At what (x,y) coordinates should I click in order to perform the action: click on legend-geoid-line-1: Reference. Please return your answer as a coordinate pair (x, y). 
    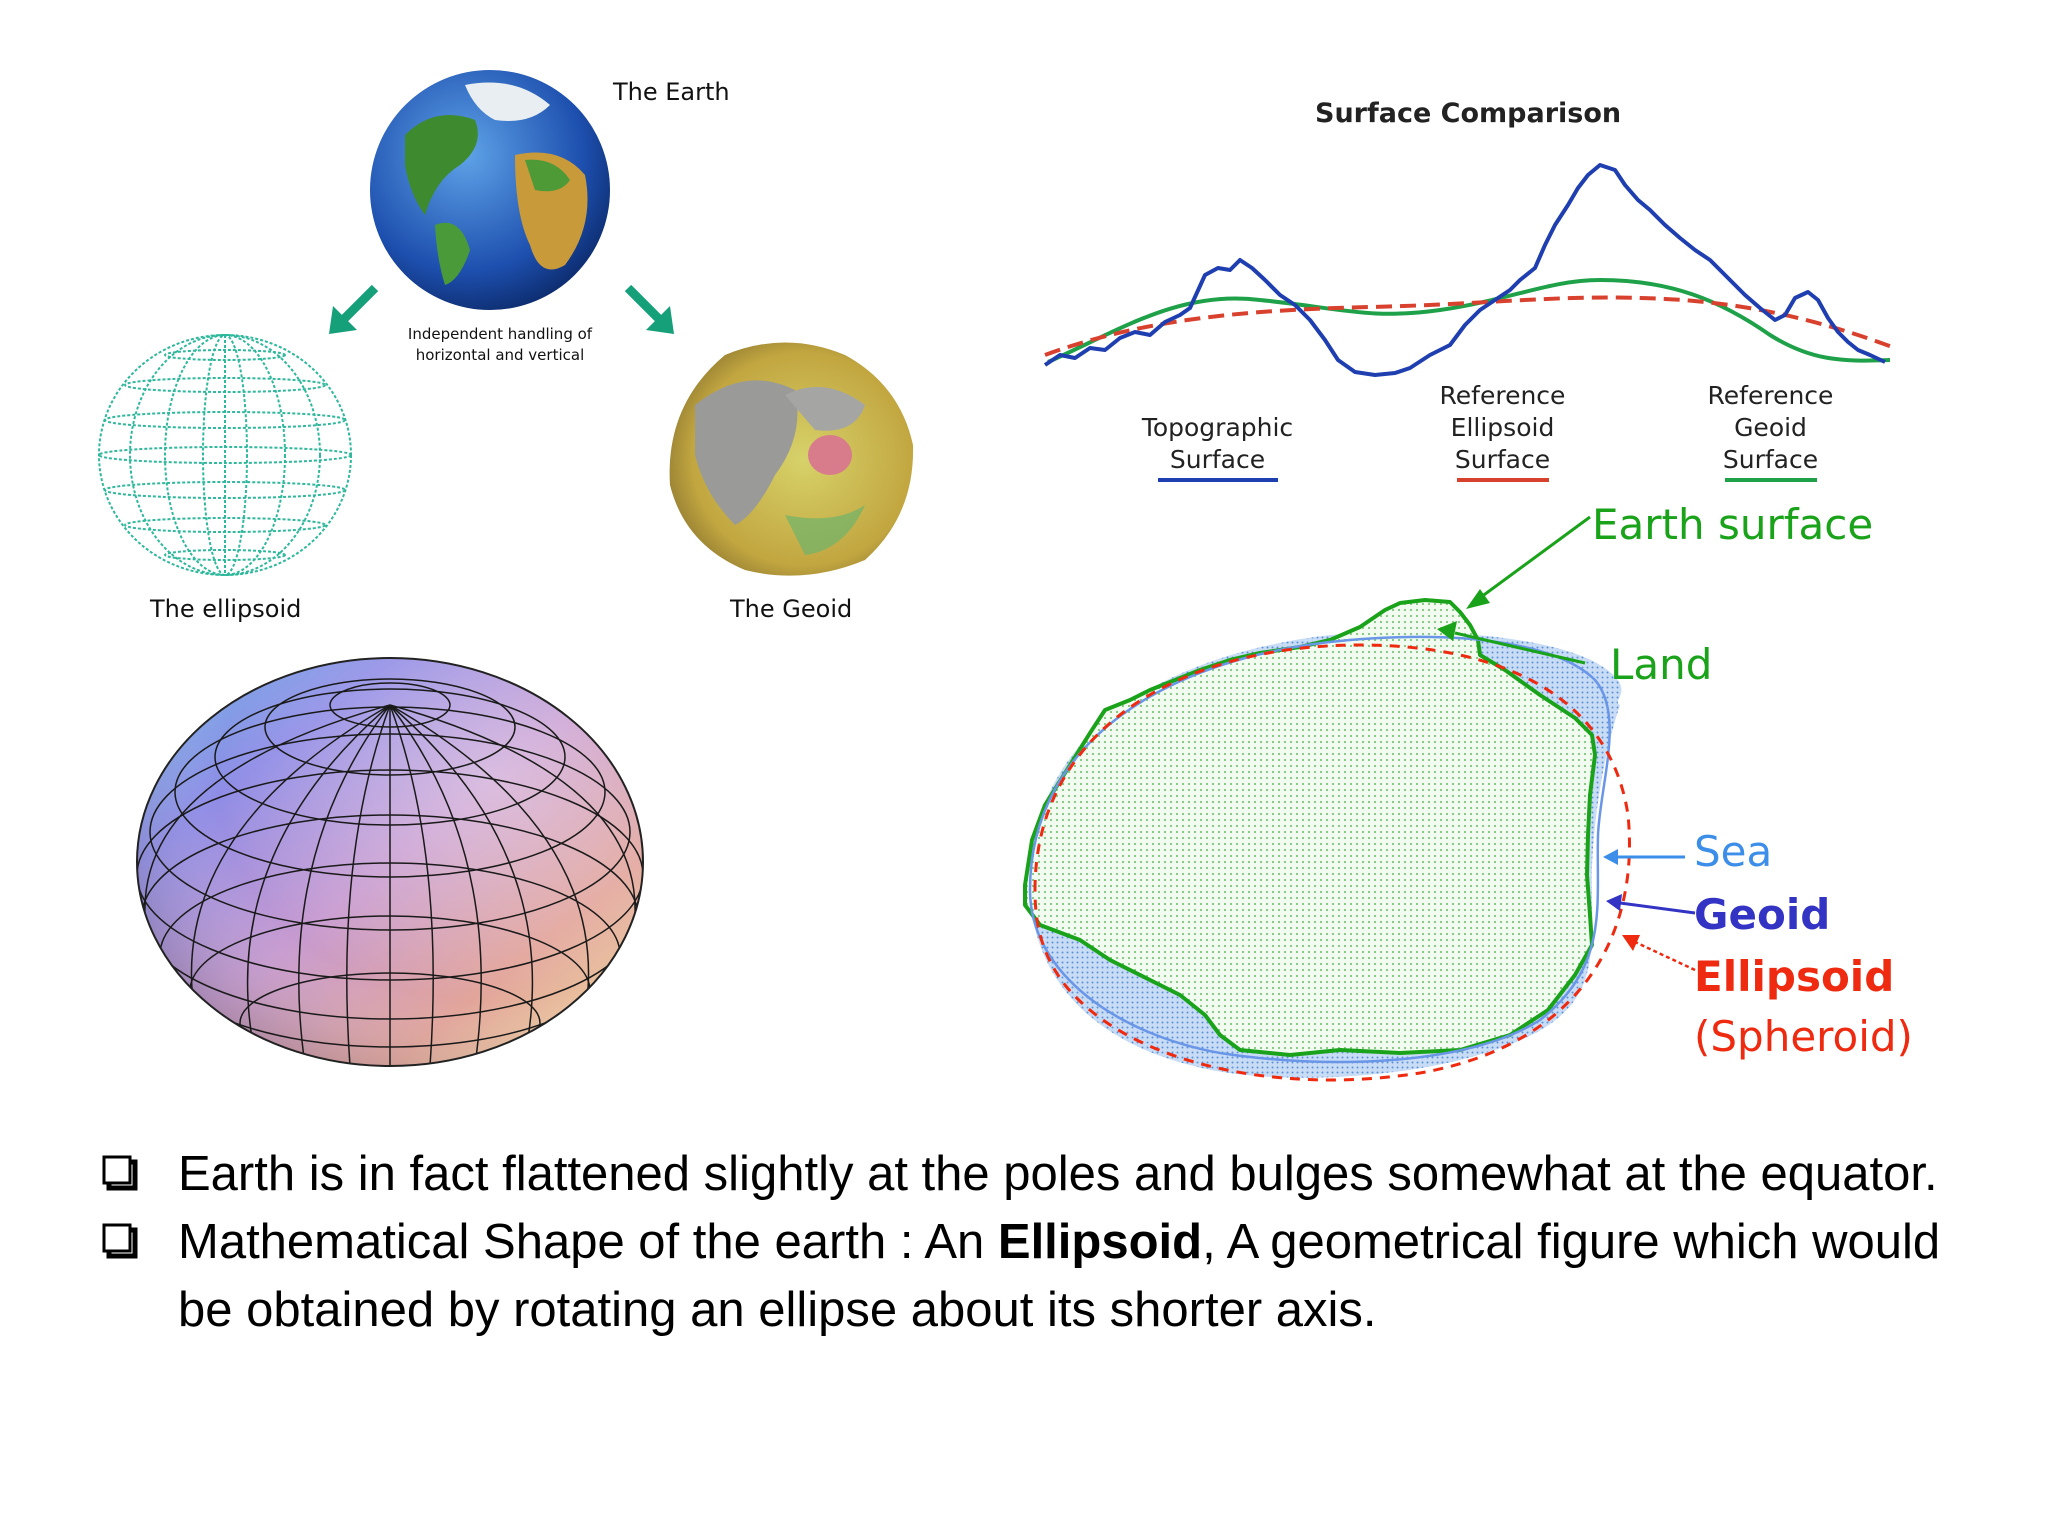
    Looking at the image, I should click on (1770, 395).